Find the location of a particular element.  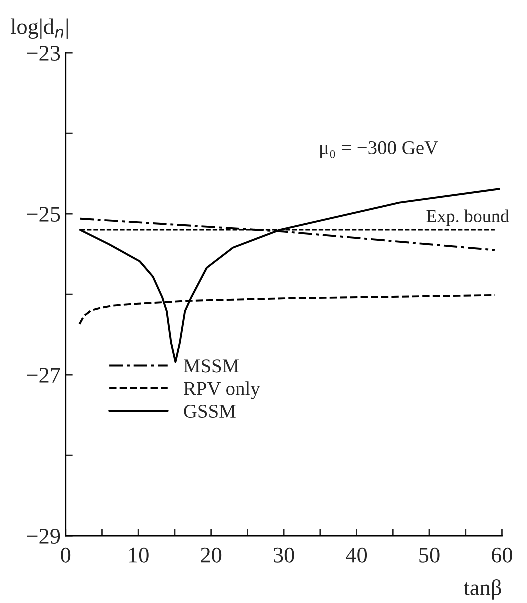

annotation: μ₀ = −300 GeV is located at coordinates (379, 149).